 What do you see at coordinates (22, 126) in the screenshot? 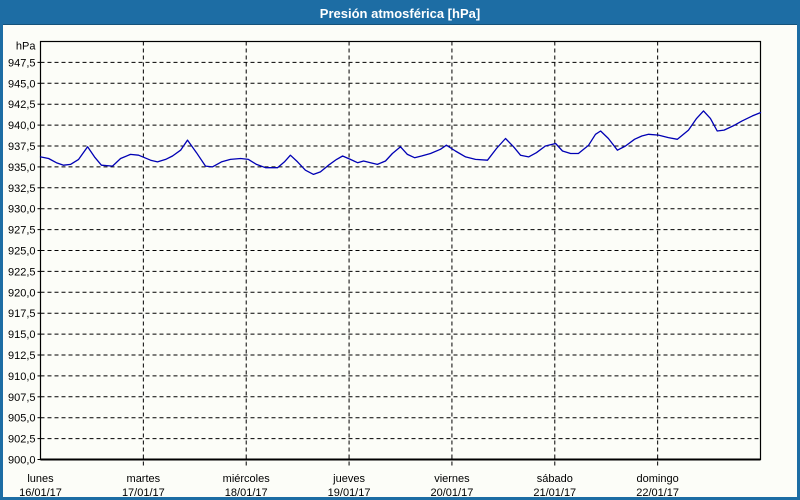
I see `y-tick-label: 940,0` at bounding box center [22, 126].